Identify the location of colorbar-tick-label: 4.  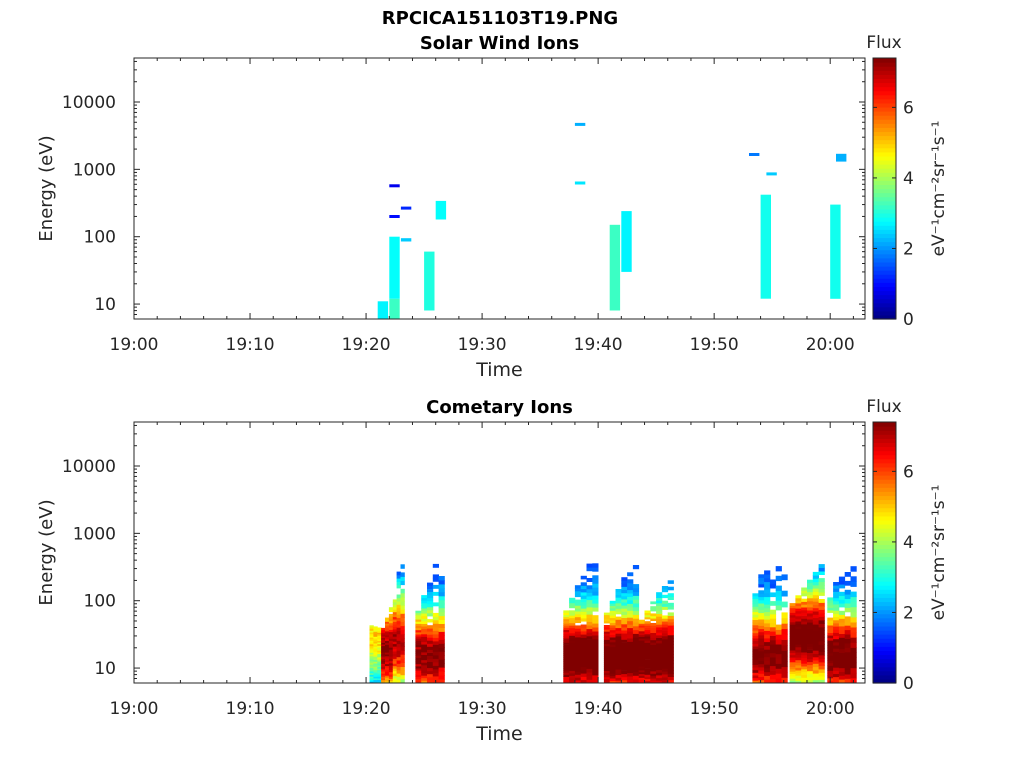
(908, 543).